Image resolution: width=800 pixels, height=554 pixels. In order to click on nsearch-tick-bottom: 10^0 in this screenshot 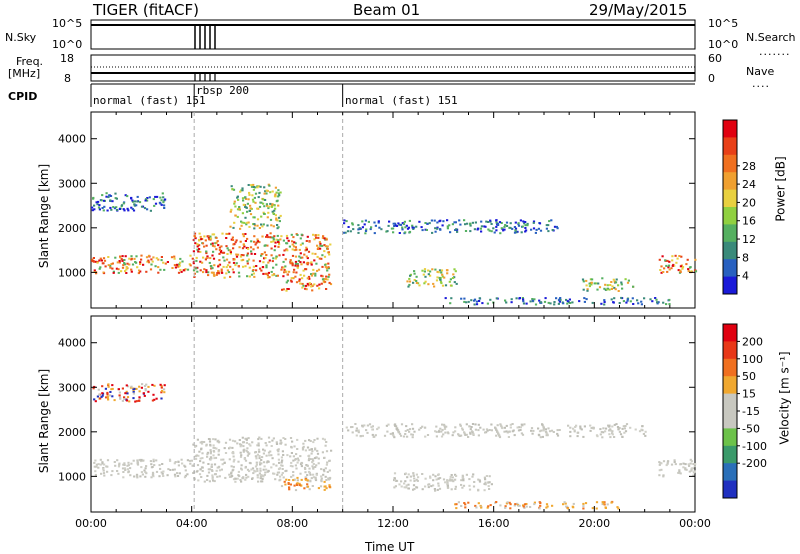, I will do `click(723, 44)`.